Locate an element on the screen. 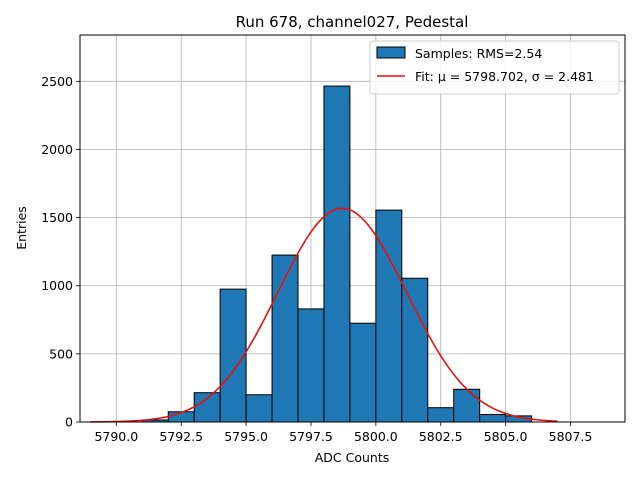 This screenshot has height=480, width=640. x-tick-label: 5792.5 is located at coordinates (181, 436).